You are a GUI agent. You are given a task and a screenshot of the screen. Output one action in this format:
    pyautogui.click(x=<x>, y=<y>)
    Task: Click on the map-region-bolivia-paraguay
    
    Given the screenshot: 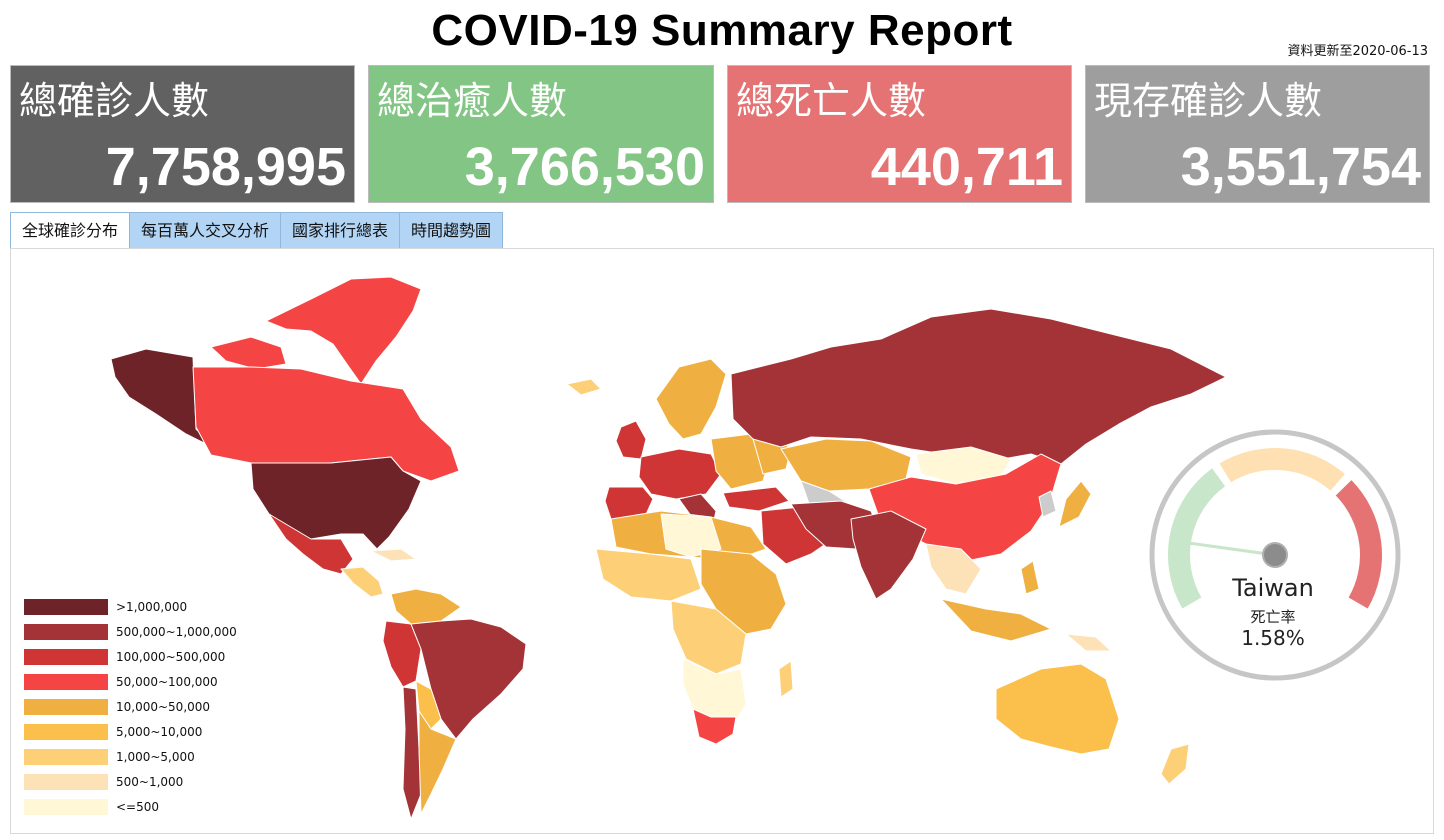 What is the action you would take?
    pyautogui.click(x=428, y=705)
    